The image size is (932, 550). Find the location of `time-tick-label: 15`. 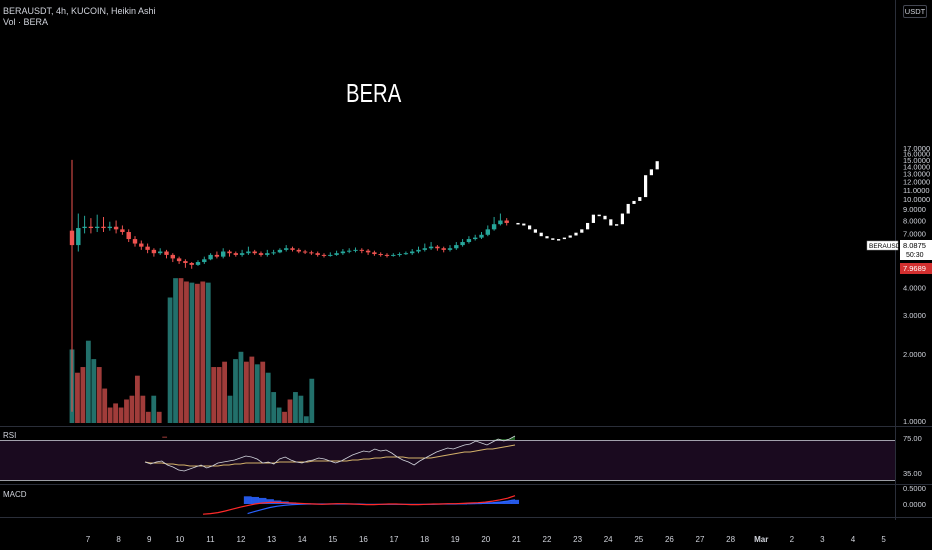

time-tick-label: 15 is located at coordinates (332, 539).